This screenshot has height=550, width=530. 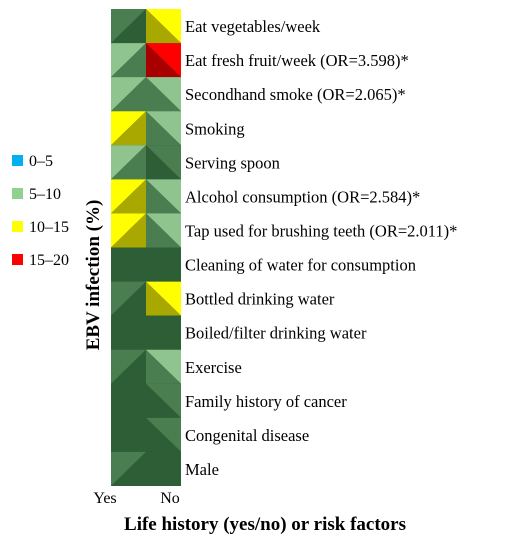 I want to click on category-label: Serving spoon, so click(x=232, y=162).